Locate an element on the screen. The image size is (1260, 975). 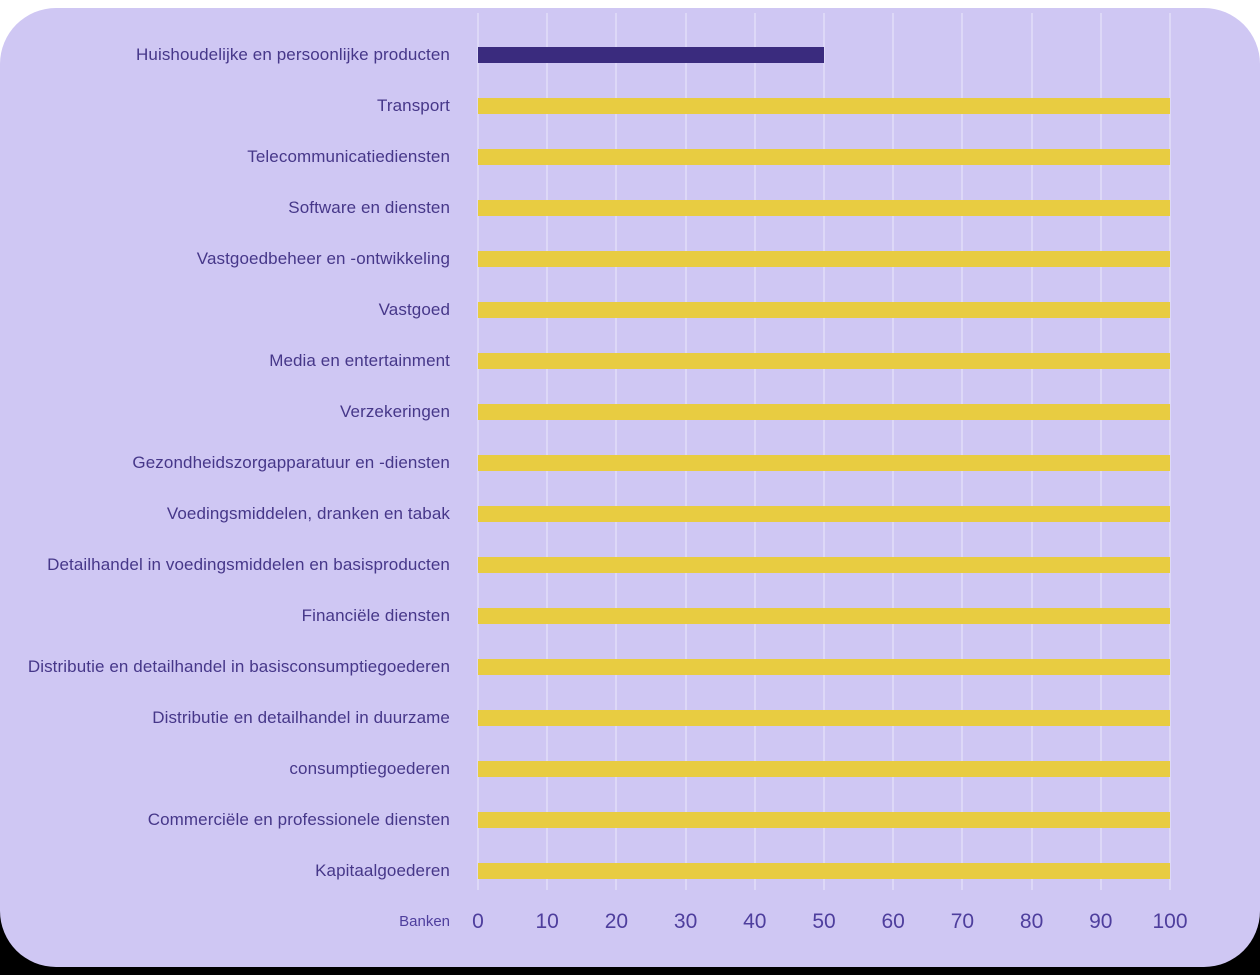
x-tick-label: 0 is located at coordinates (478, 921).